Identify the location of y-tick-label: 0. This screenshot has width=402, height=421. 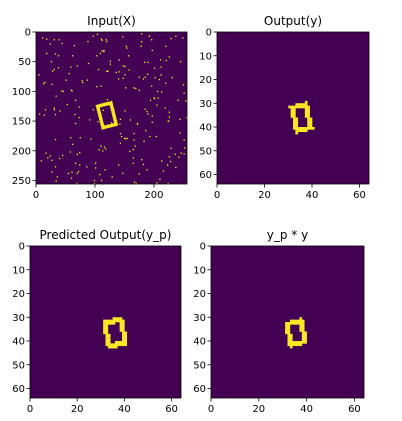
(209, 33).